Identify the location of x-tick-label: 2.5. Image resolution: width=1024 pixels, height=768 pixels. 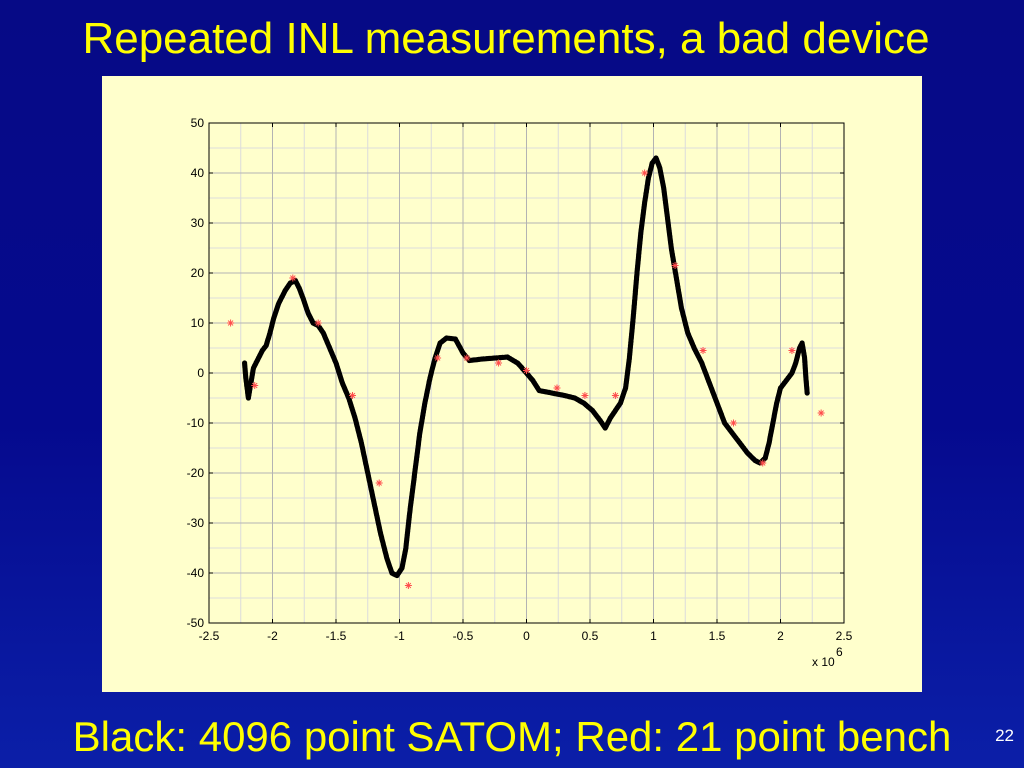
(844, 636).